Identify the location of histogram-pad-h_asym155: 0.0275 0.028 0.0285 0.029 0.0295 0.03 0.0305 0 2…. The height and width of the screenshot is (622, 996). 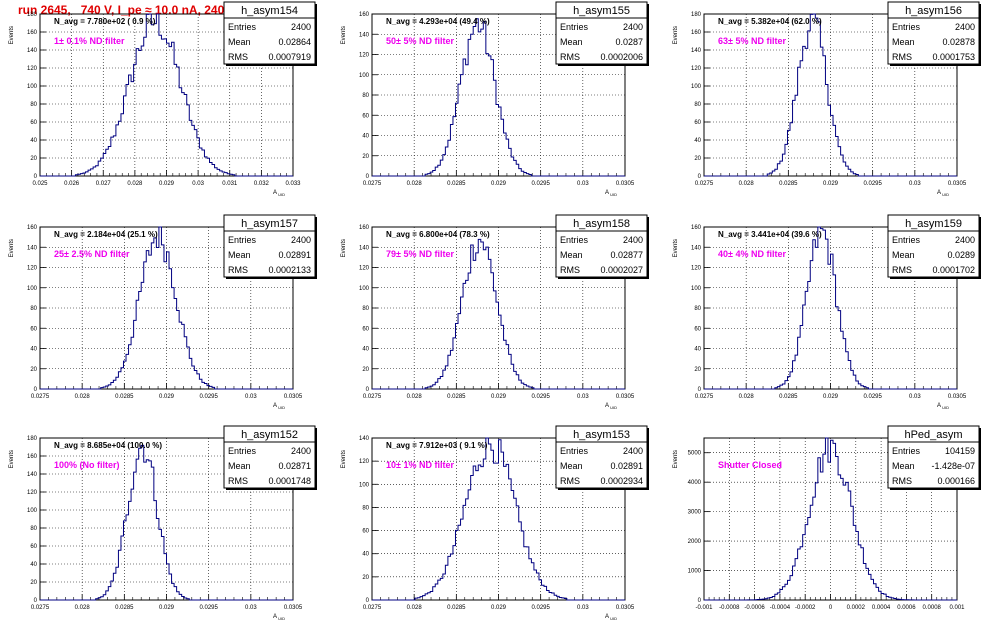
(495, 99).